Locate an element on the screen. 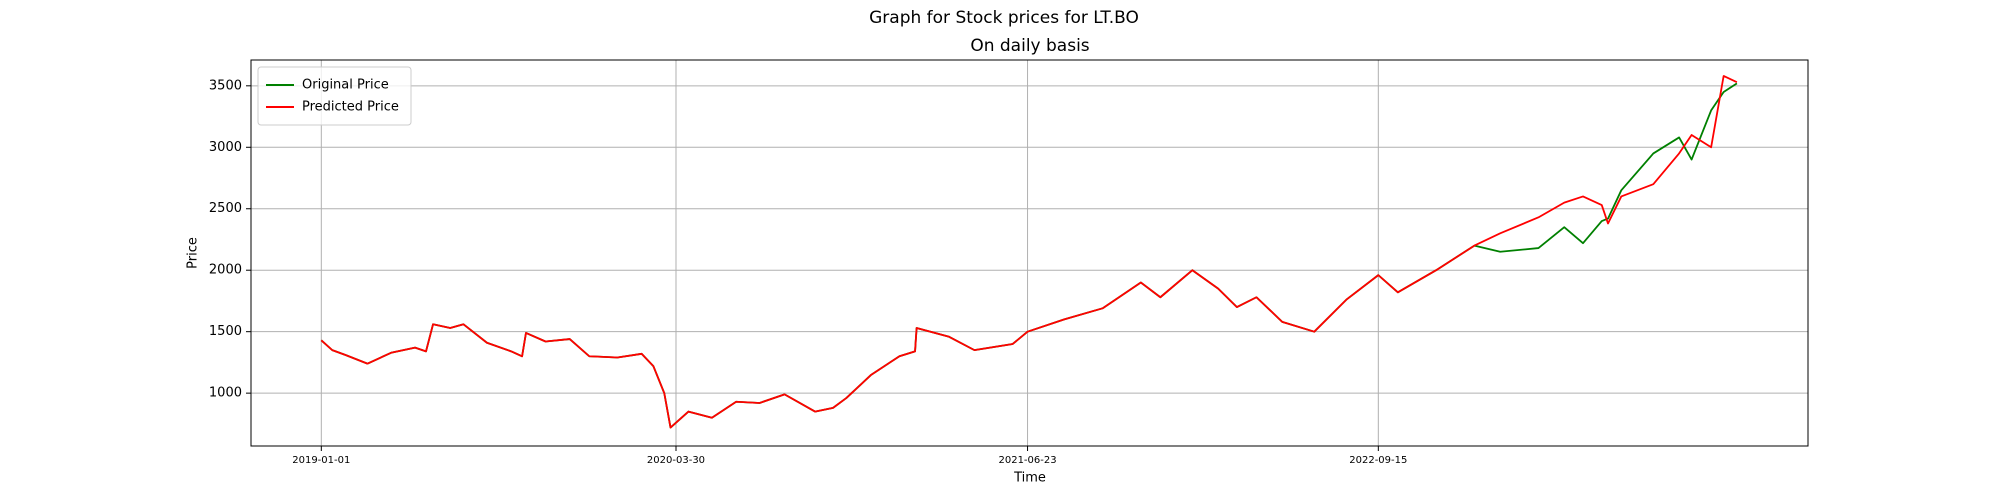 Image resolution: width=2000 pixels, height=500 pixels. y-tick-label: 1000 is located at coordinates (225, 393).